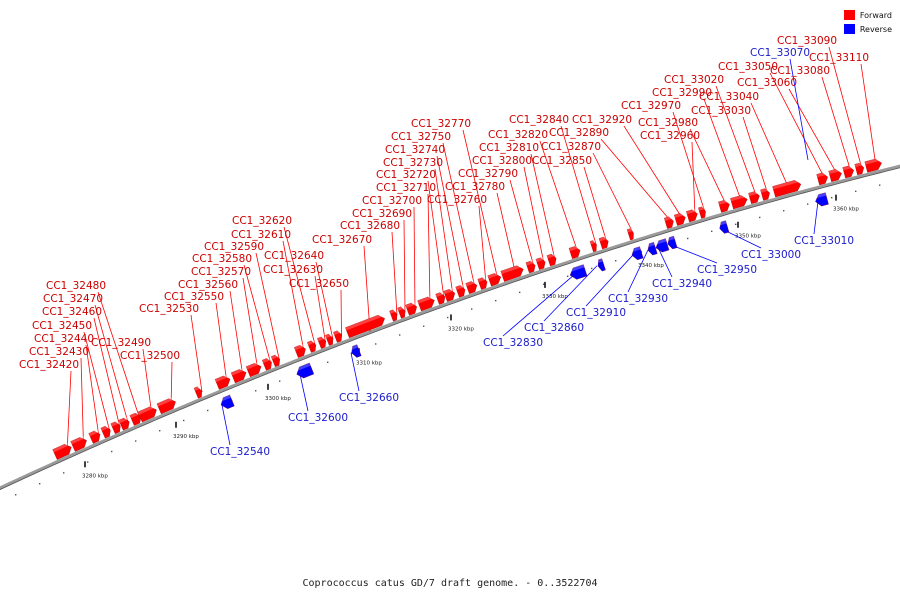 This screenshot has height=600, width=900. I want to click on gene-label-CC1_33070: CC1_33070, so click(780, 53).